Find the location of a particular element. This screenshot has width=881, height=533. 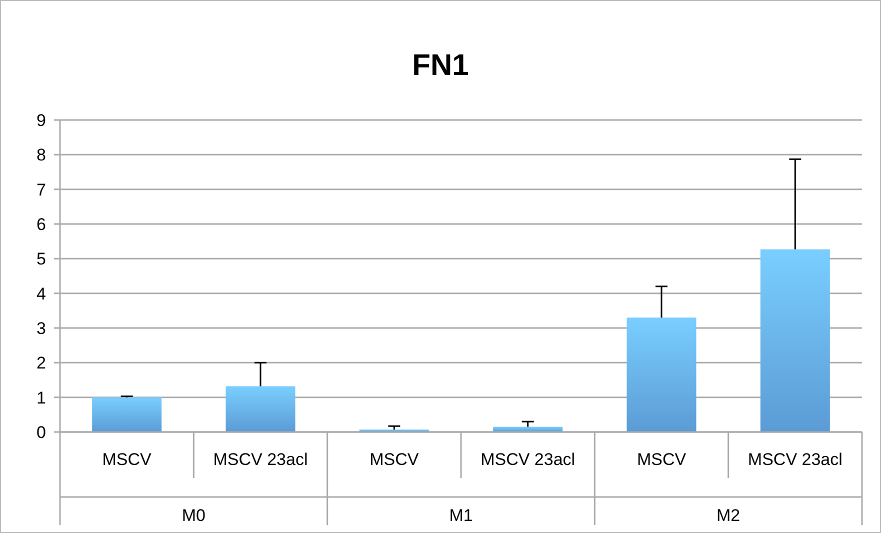

y-tick-label: 2 is located at coordinates (41, 363).